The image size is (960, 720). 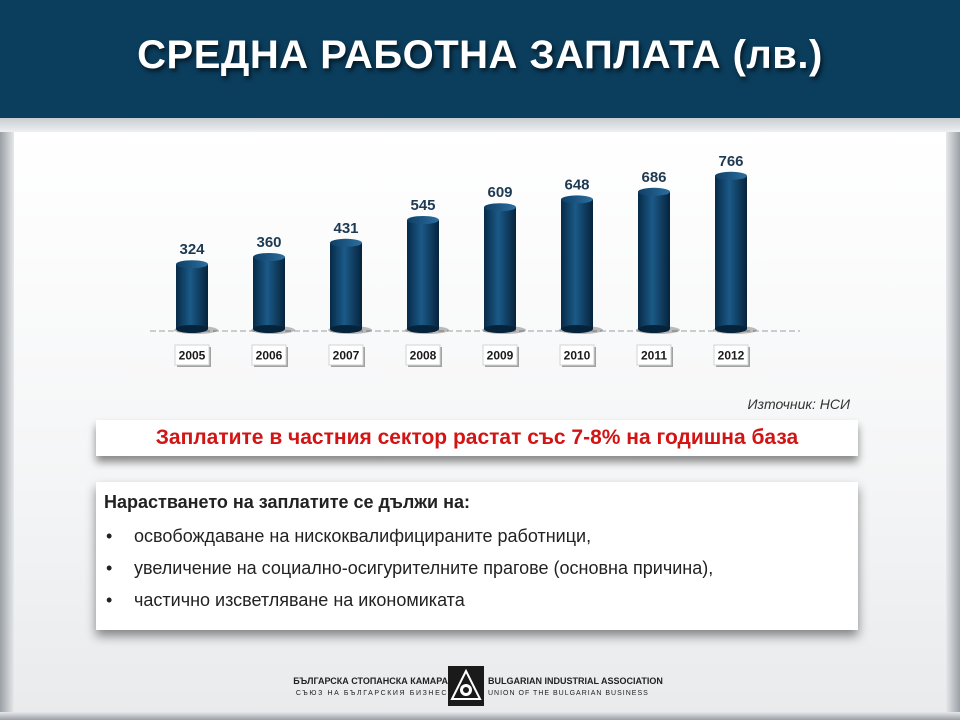 I want to click on category-box-2011, so click(x=654, y=355).